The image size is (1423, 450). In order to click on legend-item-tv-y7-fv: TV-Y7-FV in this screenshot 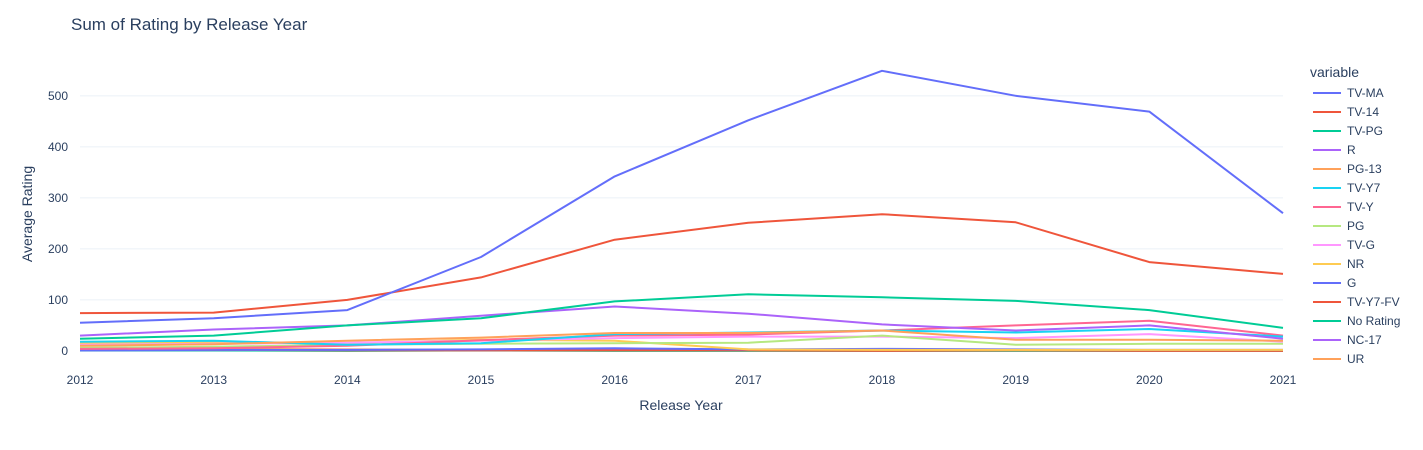, I will do `click(1356, 302)`.